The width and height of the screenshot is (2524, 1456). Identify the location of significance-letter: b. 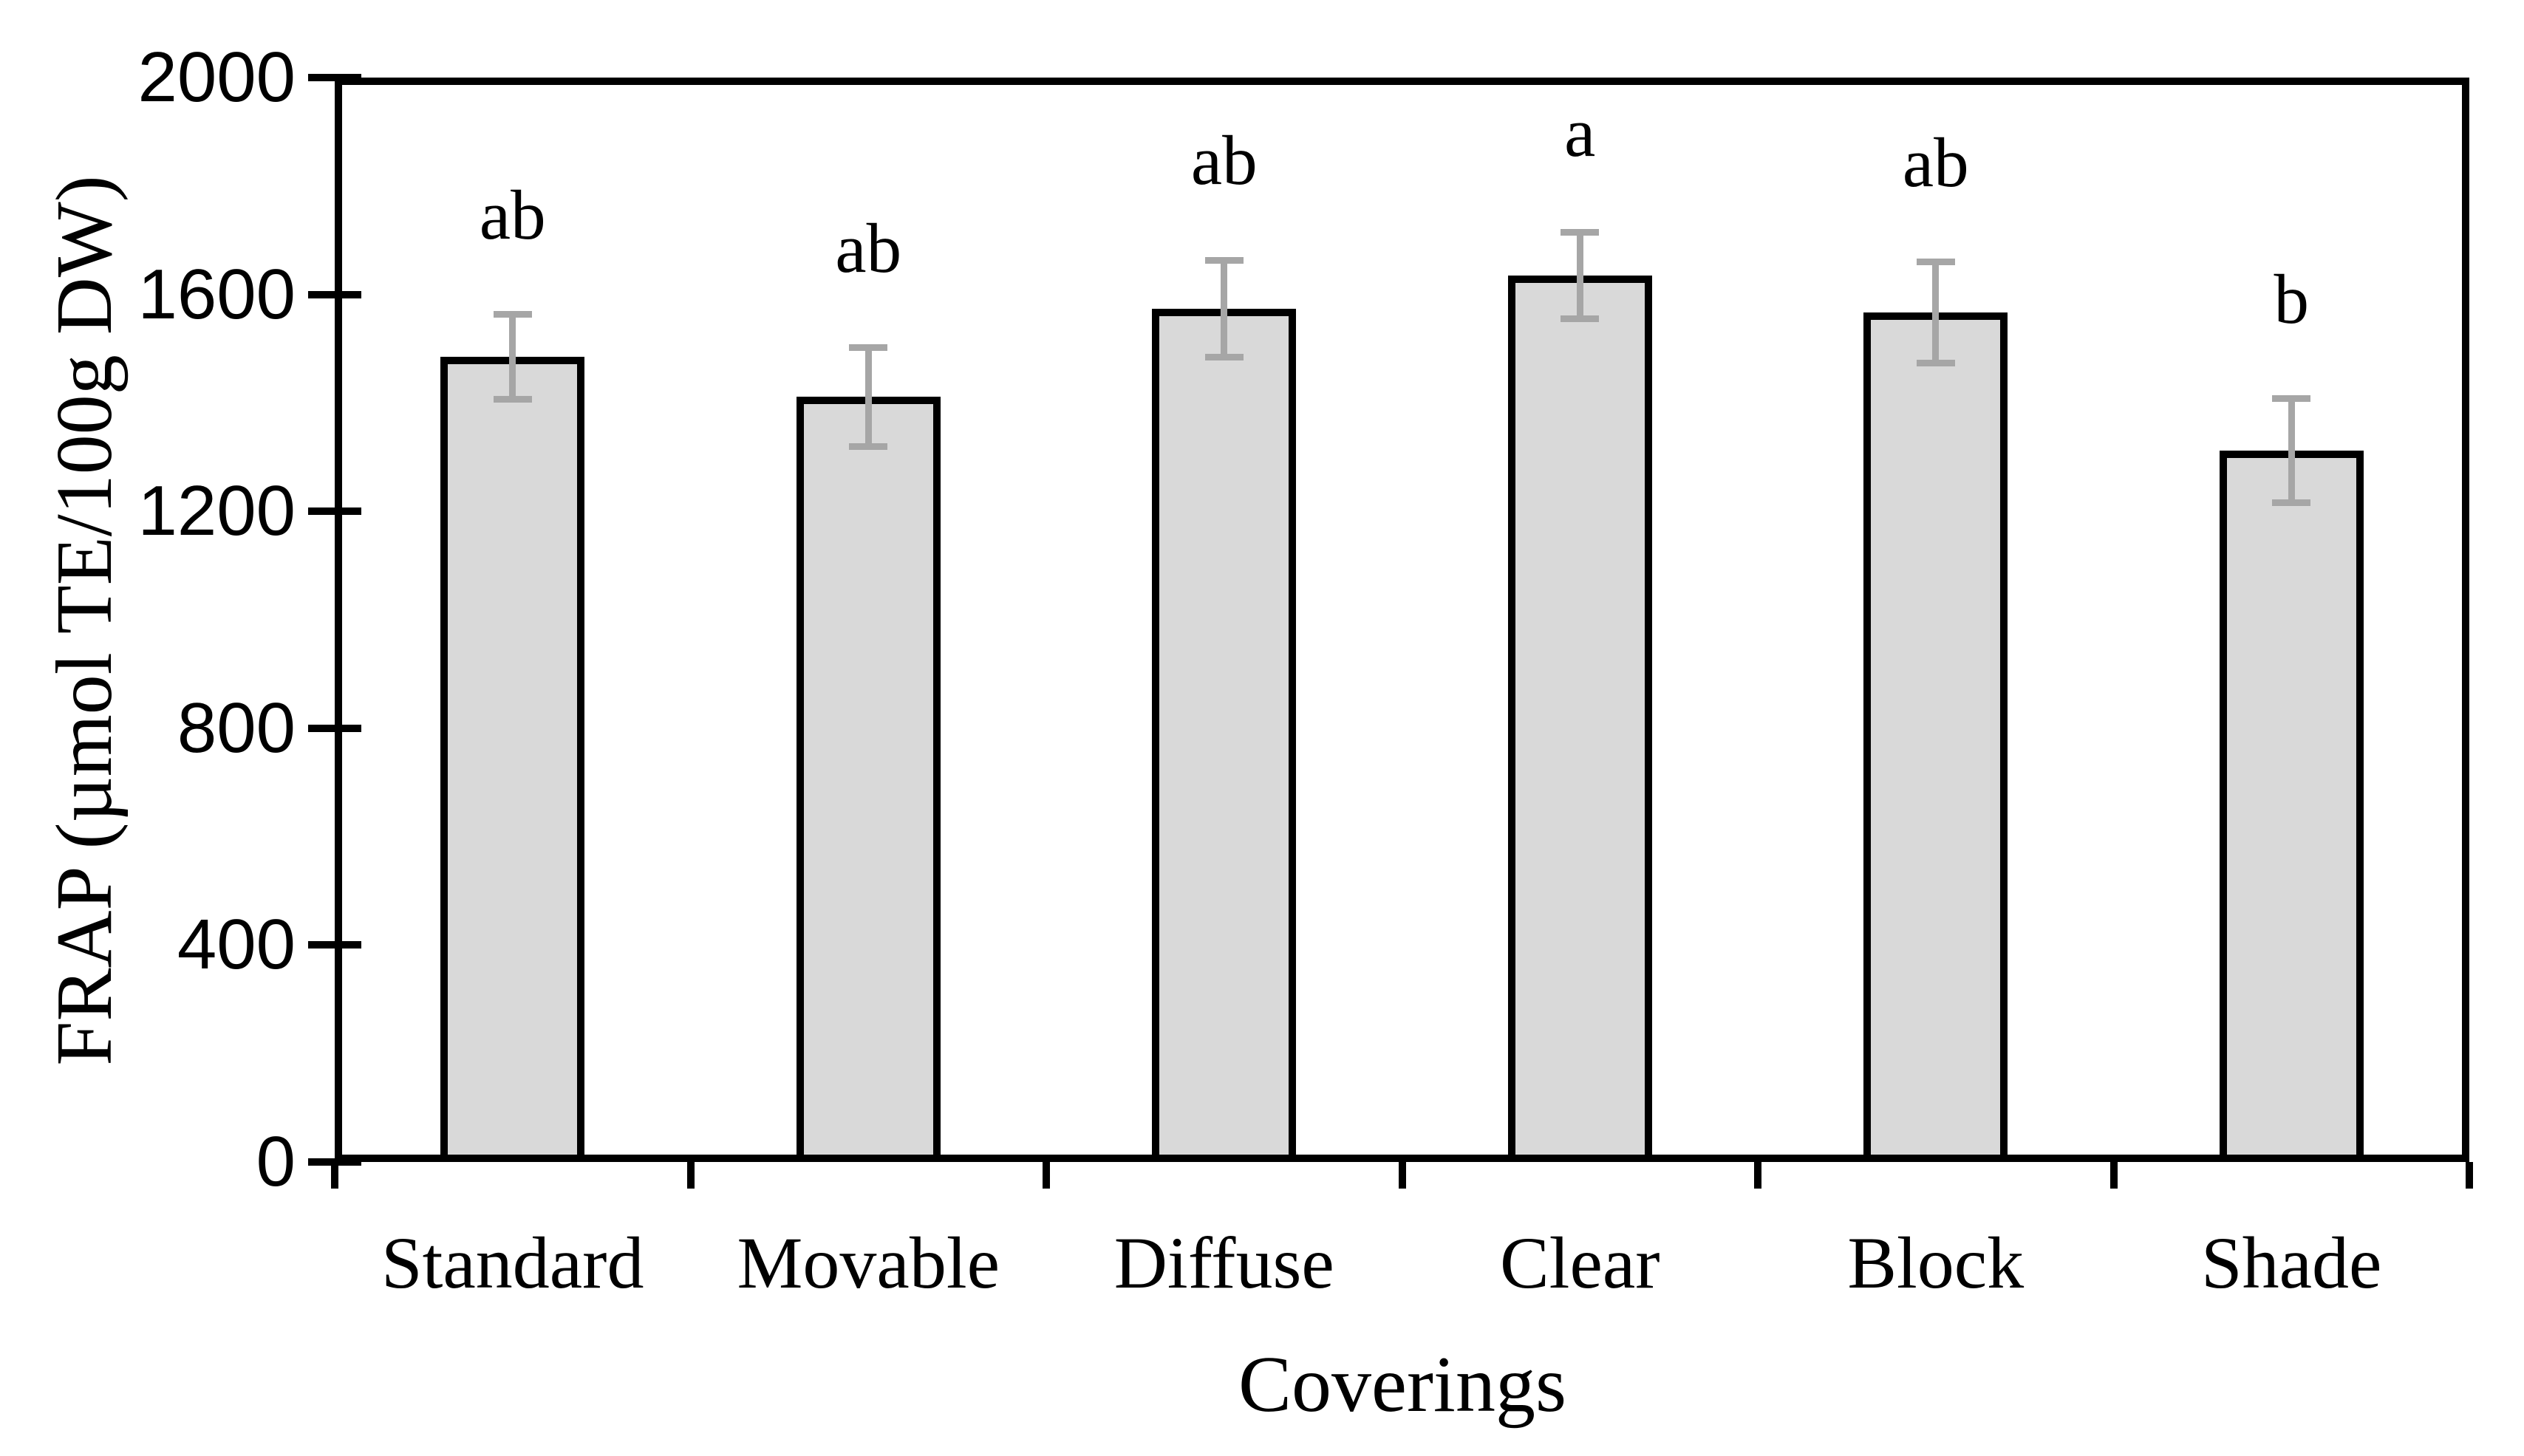
(2292, 298).